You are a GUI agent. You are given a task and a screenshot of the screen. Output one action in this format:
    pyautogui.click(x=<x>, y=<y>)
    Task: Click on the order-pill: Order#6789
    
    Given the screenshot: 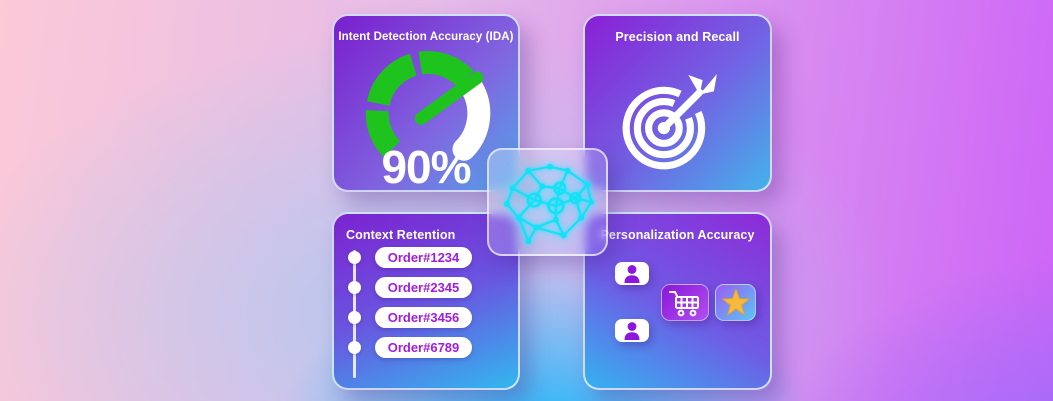 What is the action you would take?
    pyautogui.click(x=423, y=347)
    